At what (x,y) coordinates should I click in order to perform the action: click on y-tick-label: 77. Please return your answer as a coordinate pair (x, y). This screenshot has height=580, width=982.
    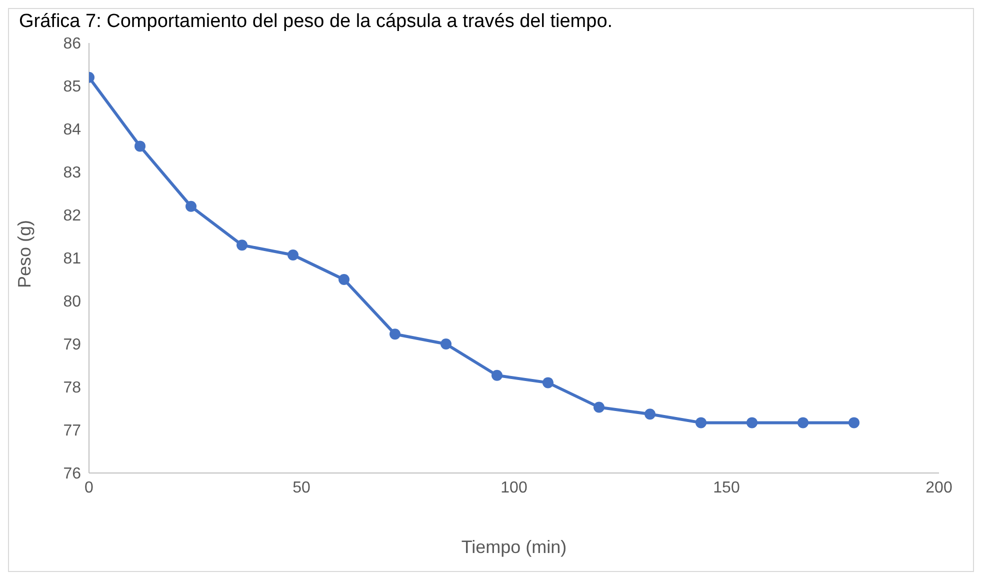
    Looking at the image, I should click on (72, 431).